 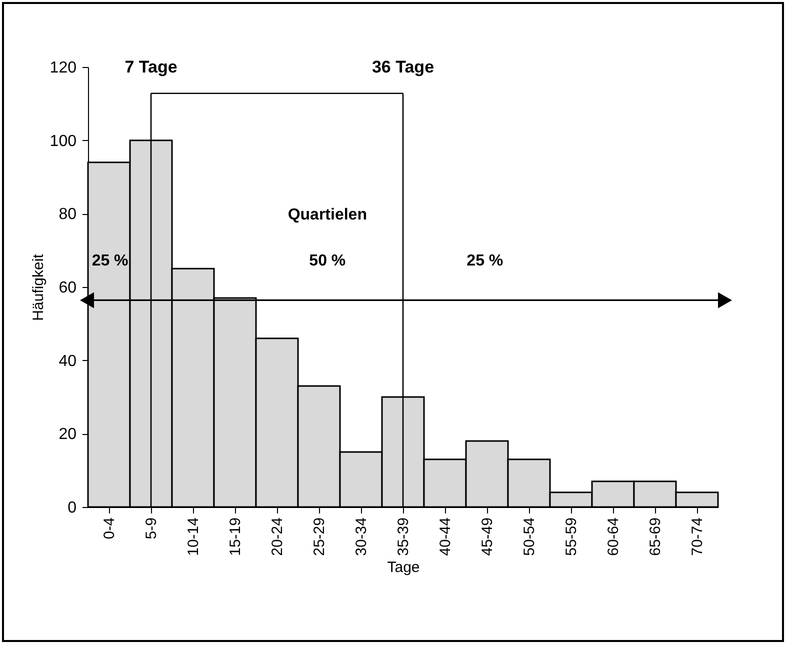 What do you see at coordinates (403, 567) in the screenshot?
I see `x-axis-title: Tage` at bounding box center [403, 567].